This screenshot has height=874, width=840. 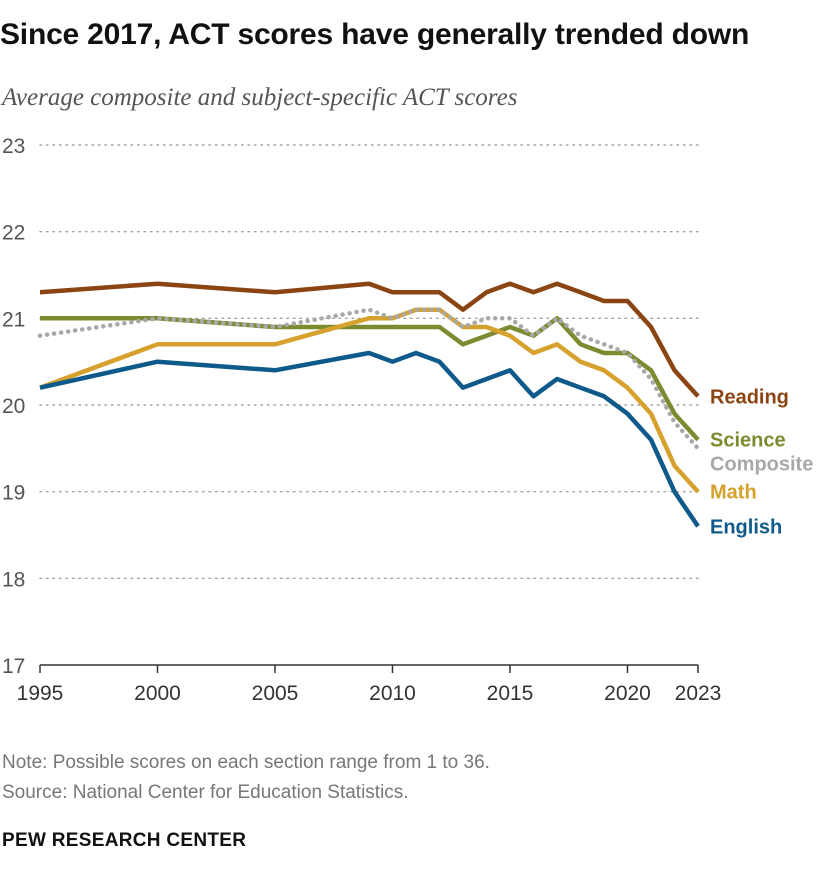 What do you see at coordinates (749, 397) in the screenshot?
I see `series-label-reading: Reading` at bounding box center [749, 397].